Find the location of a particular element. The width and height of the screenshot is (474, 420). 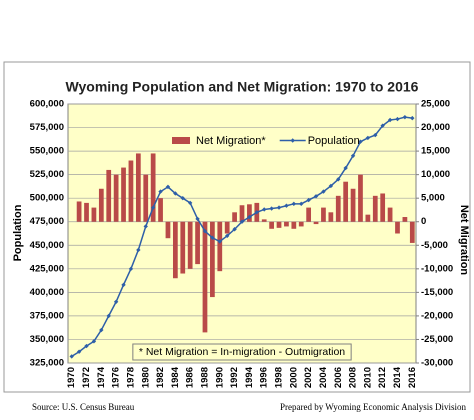

x-tick-label: 1974 is located at coordinates (101, 377).